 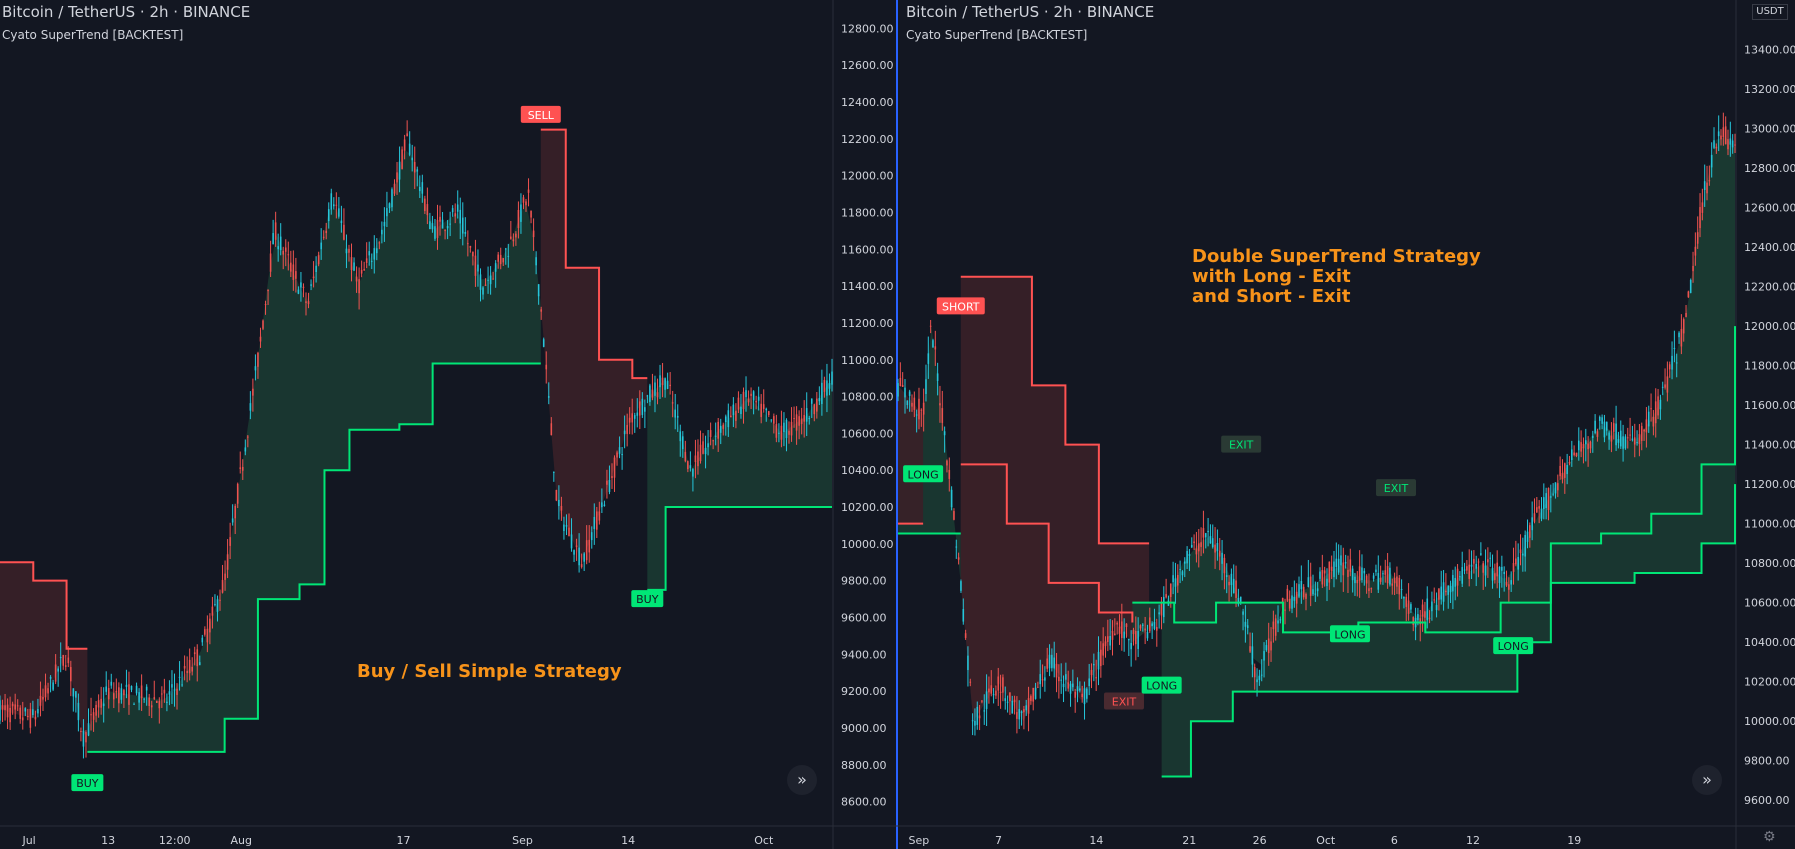 What do you see at coordinates (867, 397) in the screenshot?
I see `y-tick-label: 10800.00` at bounding box center [867, 397].